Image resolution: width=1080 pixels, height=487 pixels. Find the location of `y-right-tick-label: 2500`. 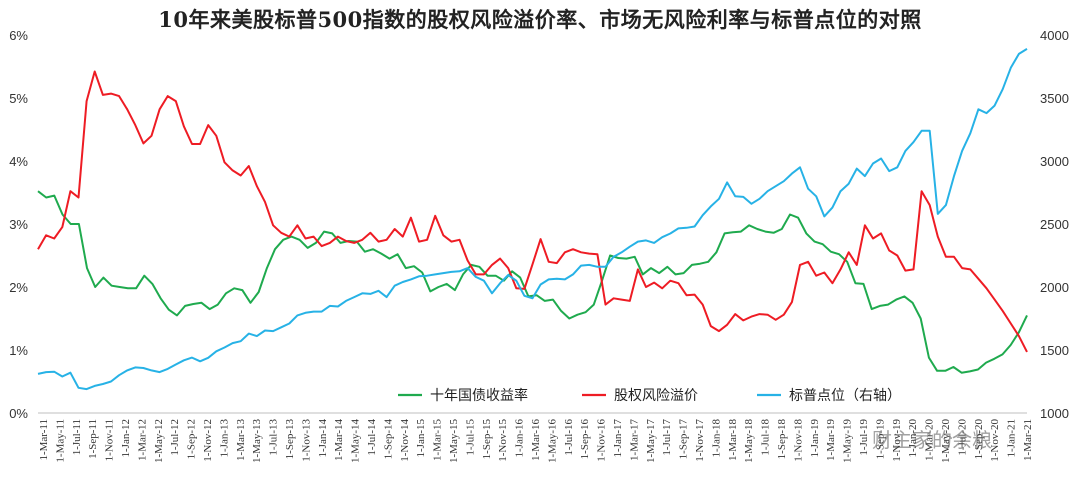

y-right-tick-label: 2500 is located at coordinates (1054, 224).